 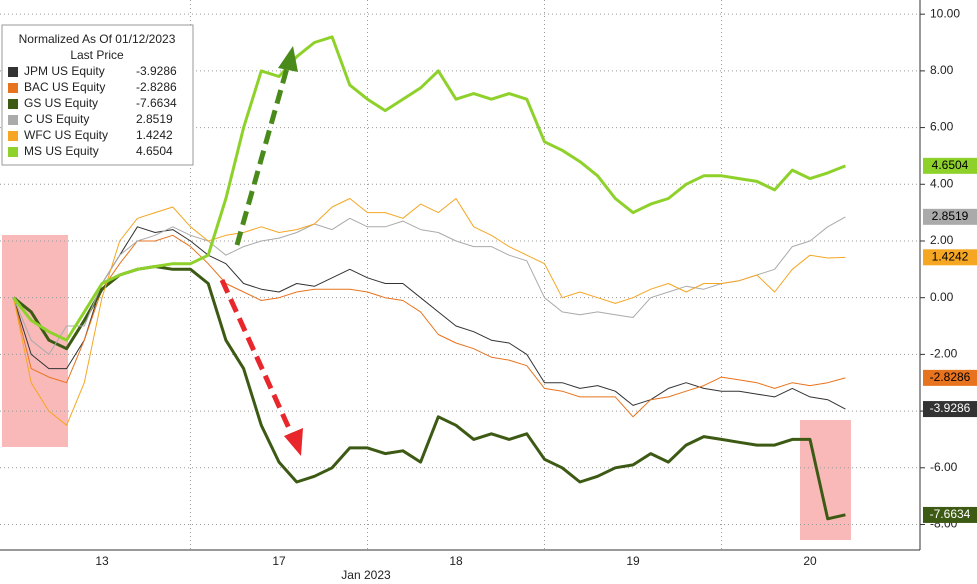 What do you see at coordinates (61, 151) in the screenshot?
I see `legend-label: MS US Equity` at bounding box center [61, 151].